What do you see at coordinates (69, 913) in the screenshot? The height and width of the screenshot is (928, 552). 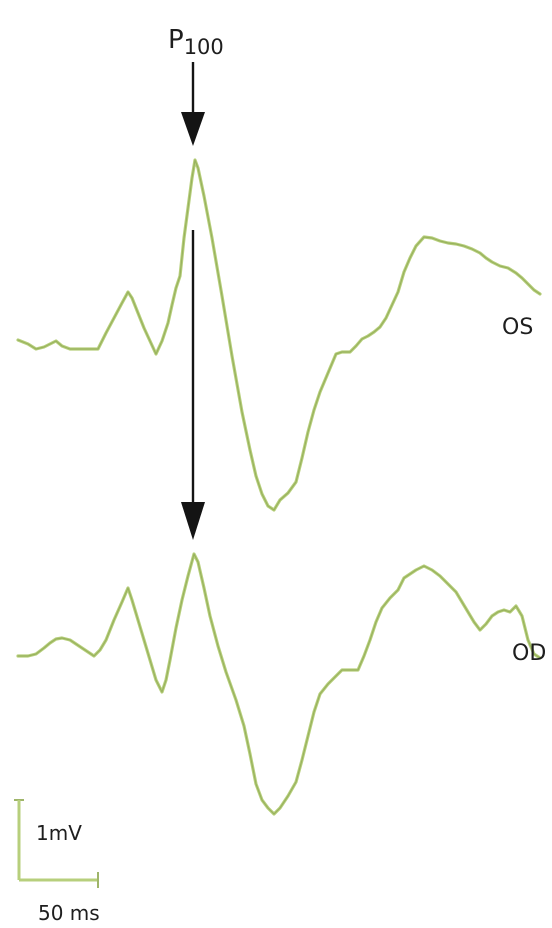 I see `scale-time-label: 50 ms` at bounding box center [69, 913].